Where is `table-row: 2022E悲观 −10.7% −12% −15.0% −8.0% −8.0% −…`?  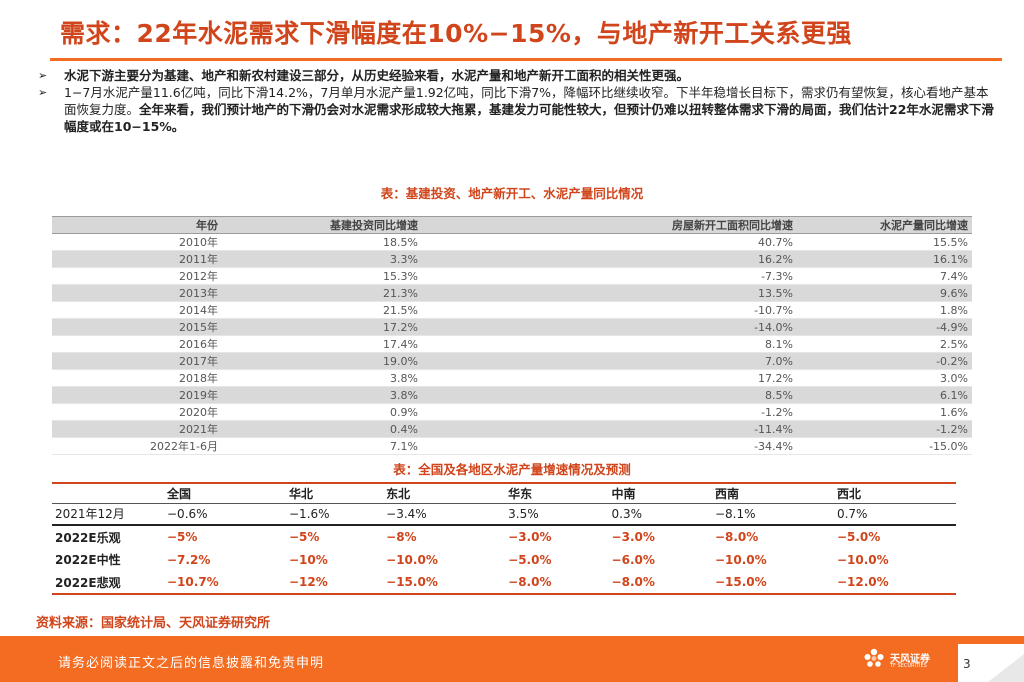 table-row: 2022E悲观 −10.7% −12% −15.0% −8.0% −8.0% −… is located at coordinates (504, 583).